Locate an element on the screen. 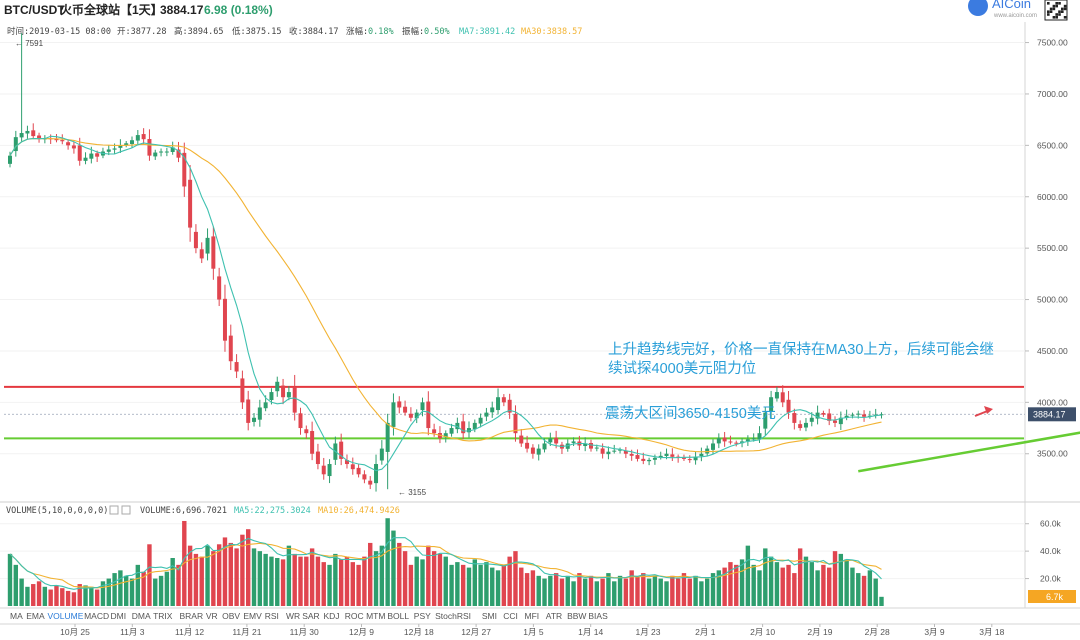  tab-kdj: KDJ is located at coordinates (332, 616).